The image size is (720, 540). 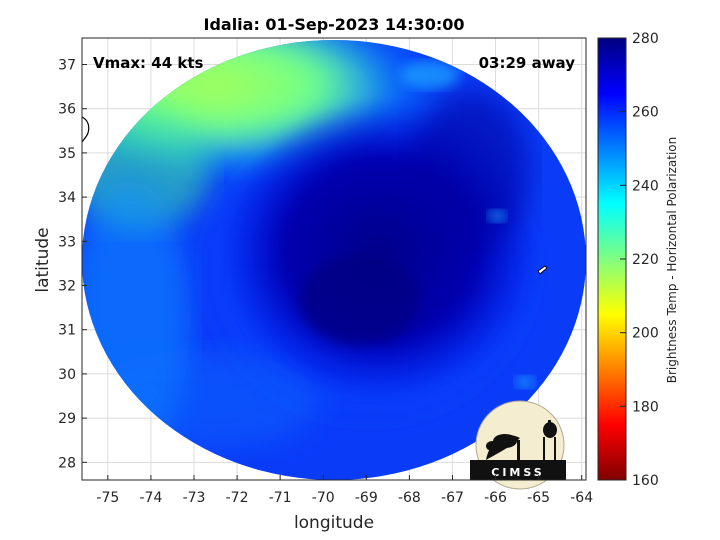 I want to click on y-tick-label: 37, so click(x=67, y=66).